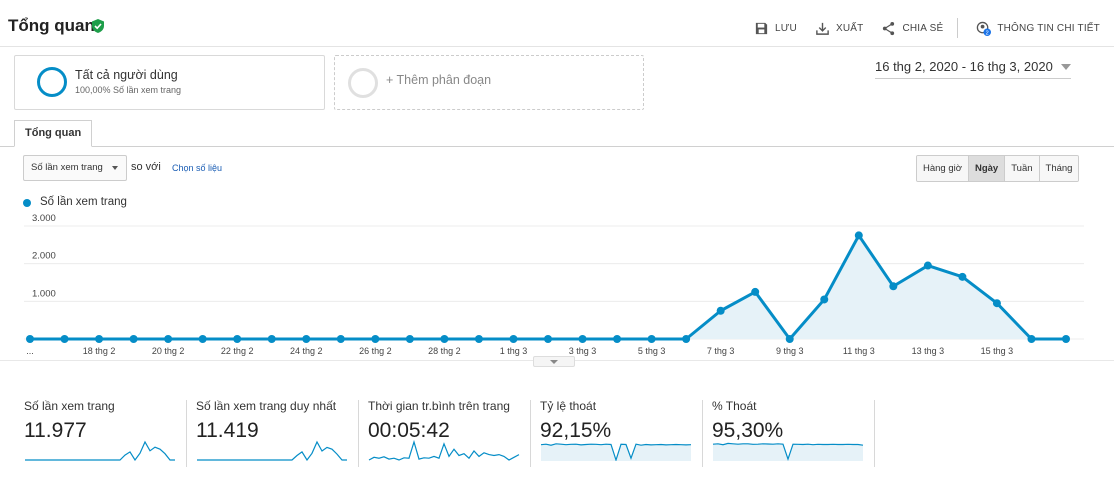 The height and width of the screenshot is (501, 1114). What do you see at coordinates (448, 434) in the screenshot?
I see `scorecard: Thời gian tr.bình trên trang 00:05:42` at bounding box center [448, 434].